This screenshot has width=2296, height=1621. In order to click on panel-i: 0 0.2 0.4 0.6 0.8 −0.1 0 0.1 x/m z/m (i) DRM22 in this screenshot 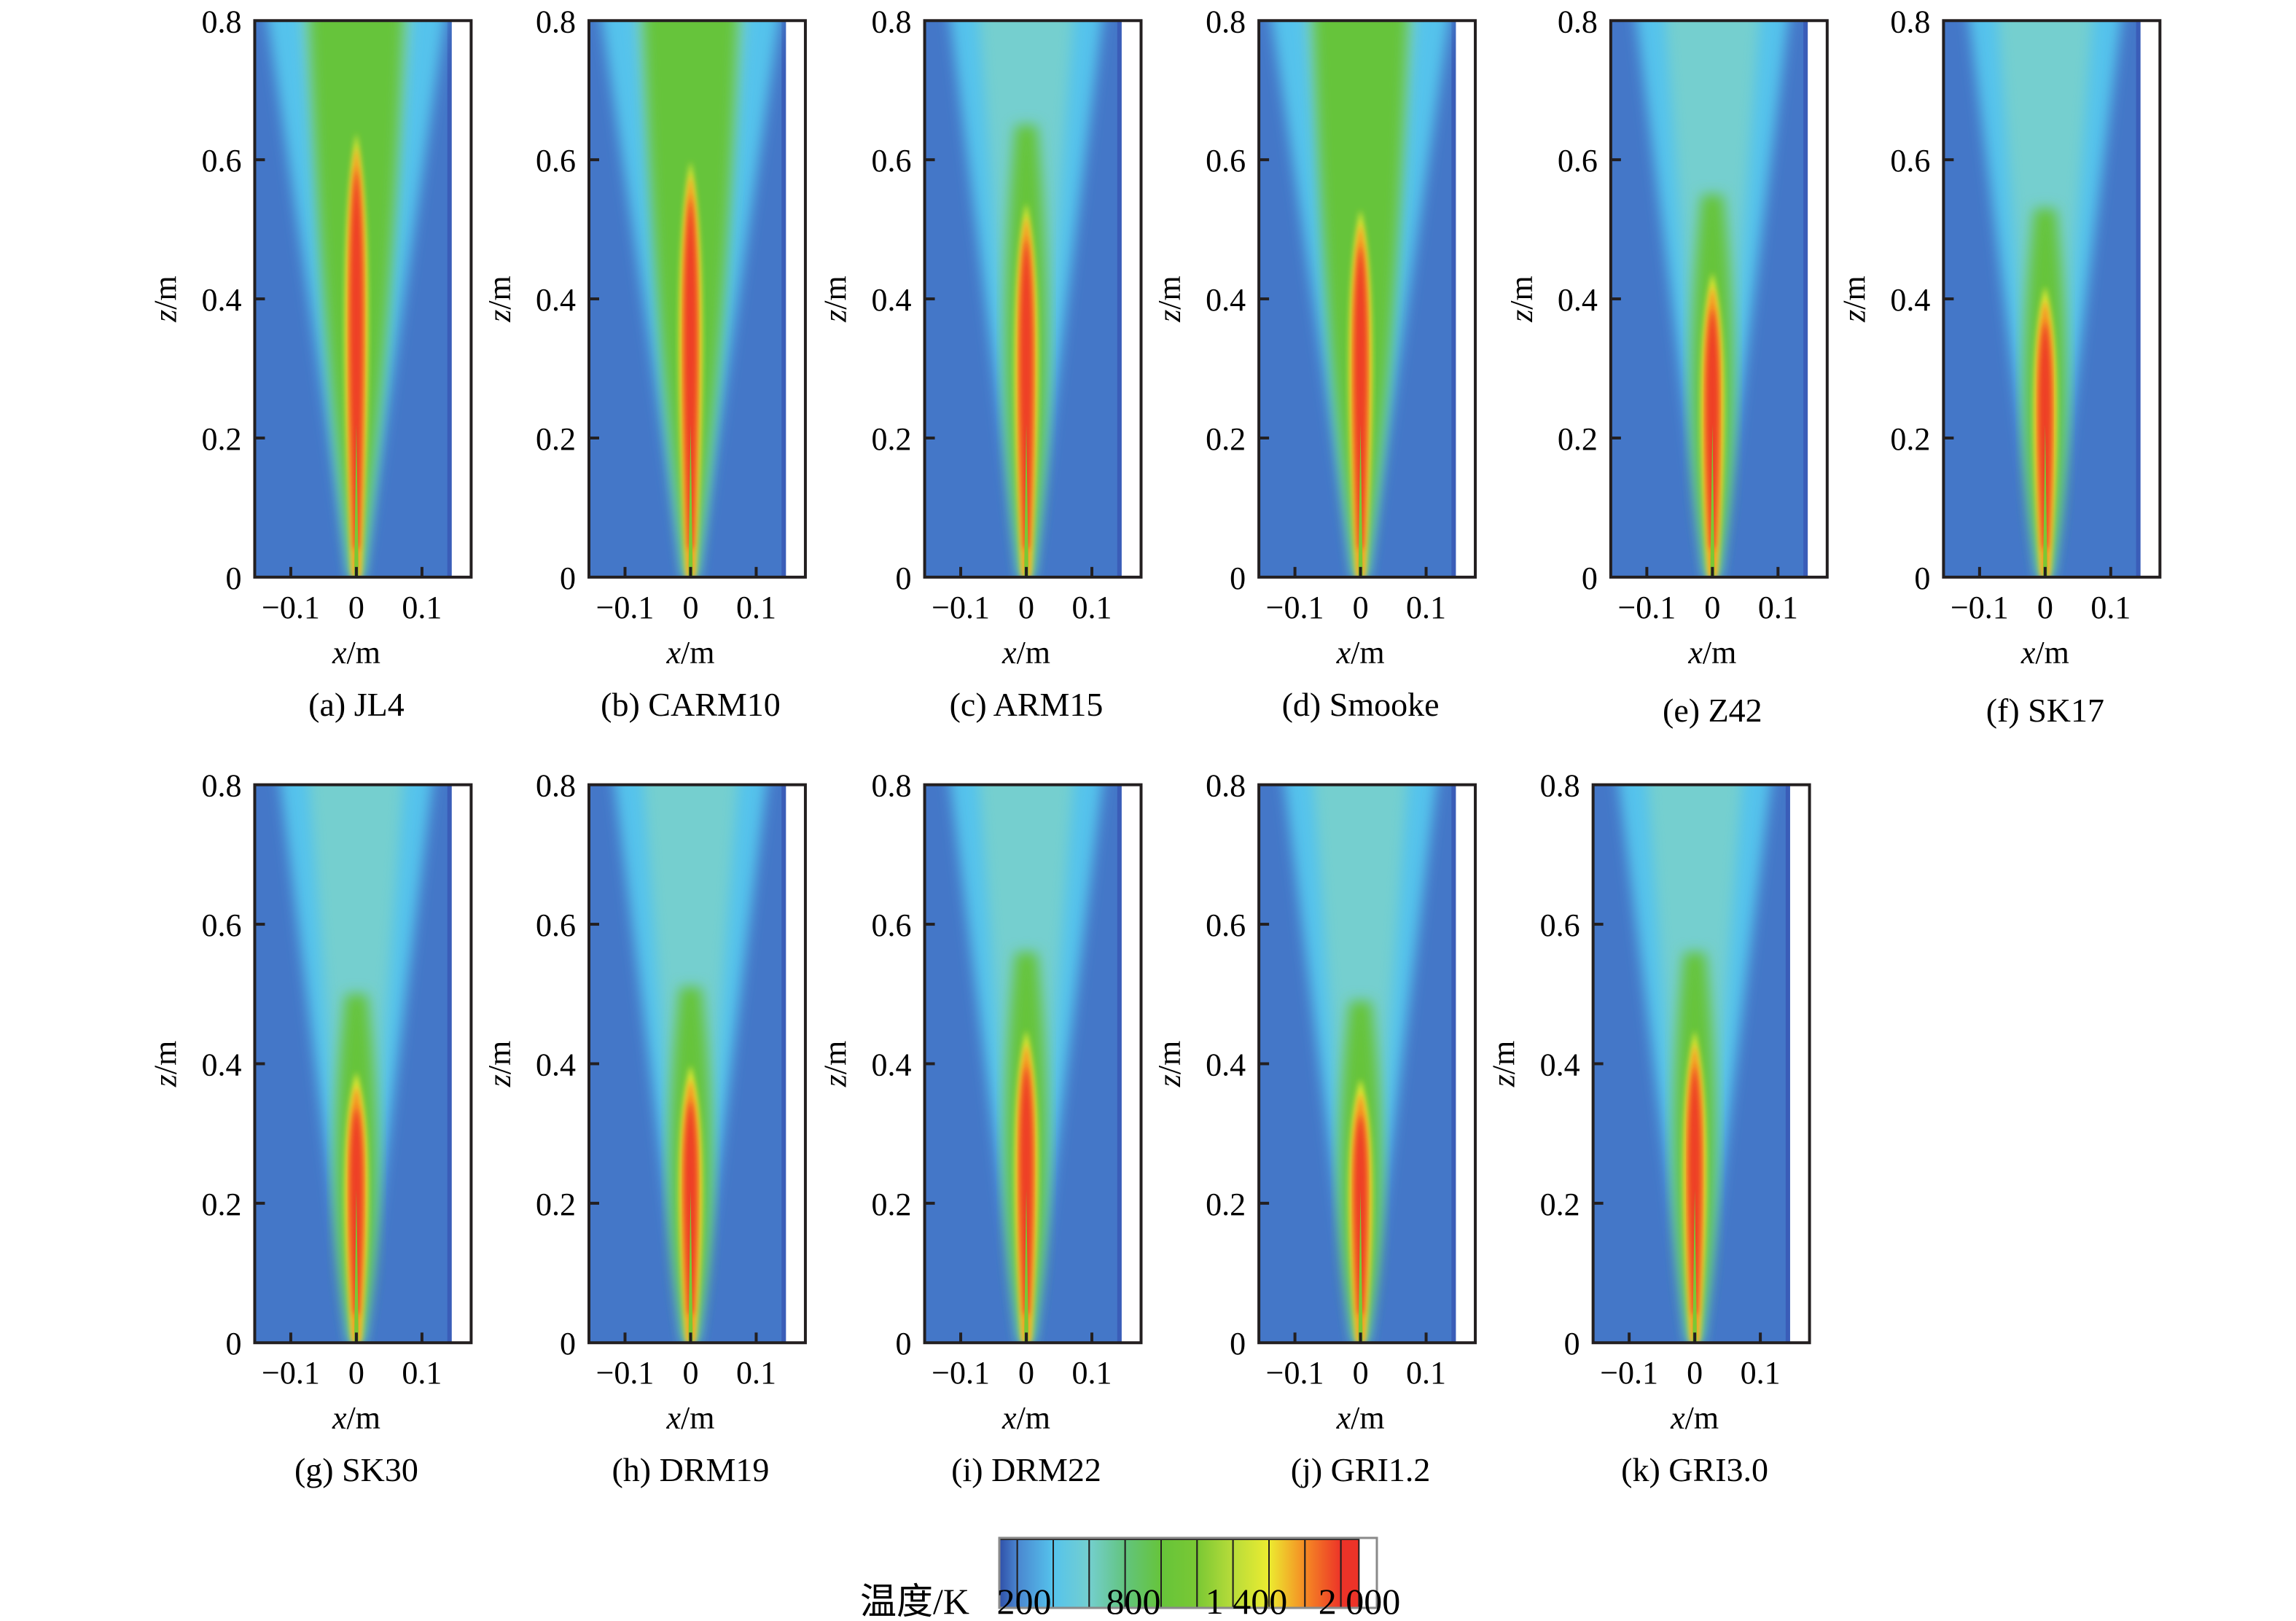, I will do `click(981, 1128)`.